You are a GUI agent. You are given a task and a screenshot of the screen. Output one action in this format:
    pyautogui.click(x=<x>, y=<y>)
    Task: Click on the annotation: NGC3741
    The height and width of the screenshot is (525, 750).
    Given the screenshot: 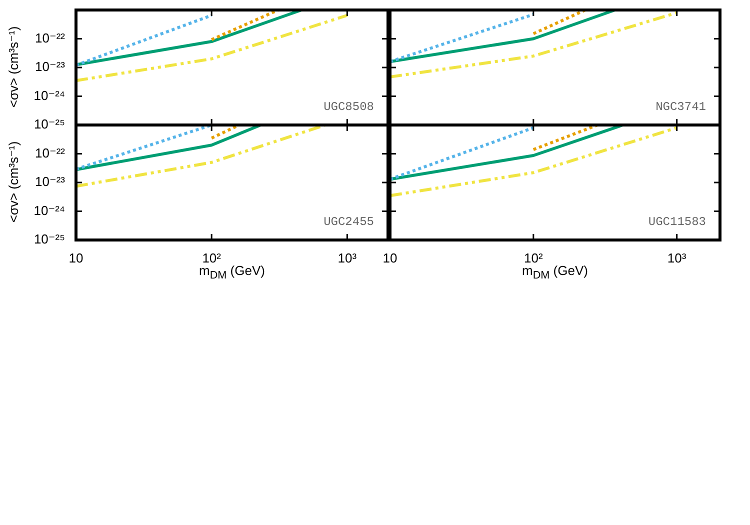 What is the action you would take?
    pyautogui.click(x=681, y=107)
    